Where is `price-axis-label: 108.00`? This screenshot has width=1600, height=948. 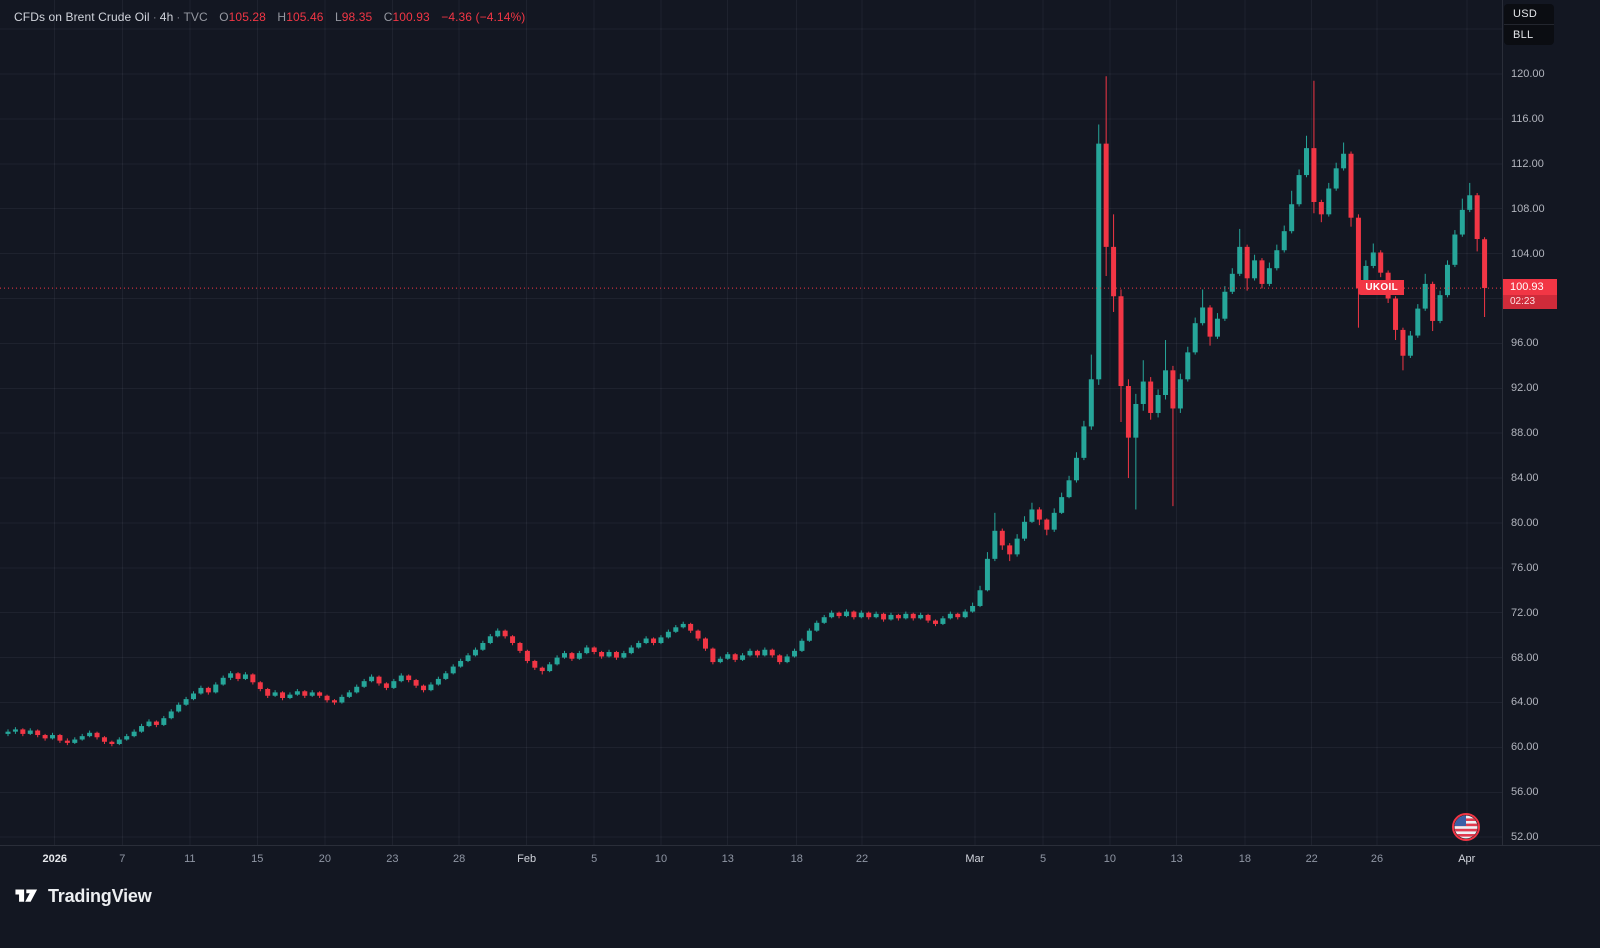
price-axis-label: 108.00 is located at coordinates (1528, 208).